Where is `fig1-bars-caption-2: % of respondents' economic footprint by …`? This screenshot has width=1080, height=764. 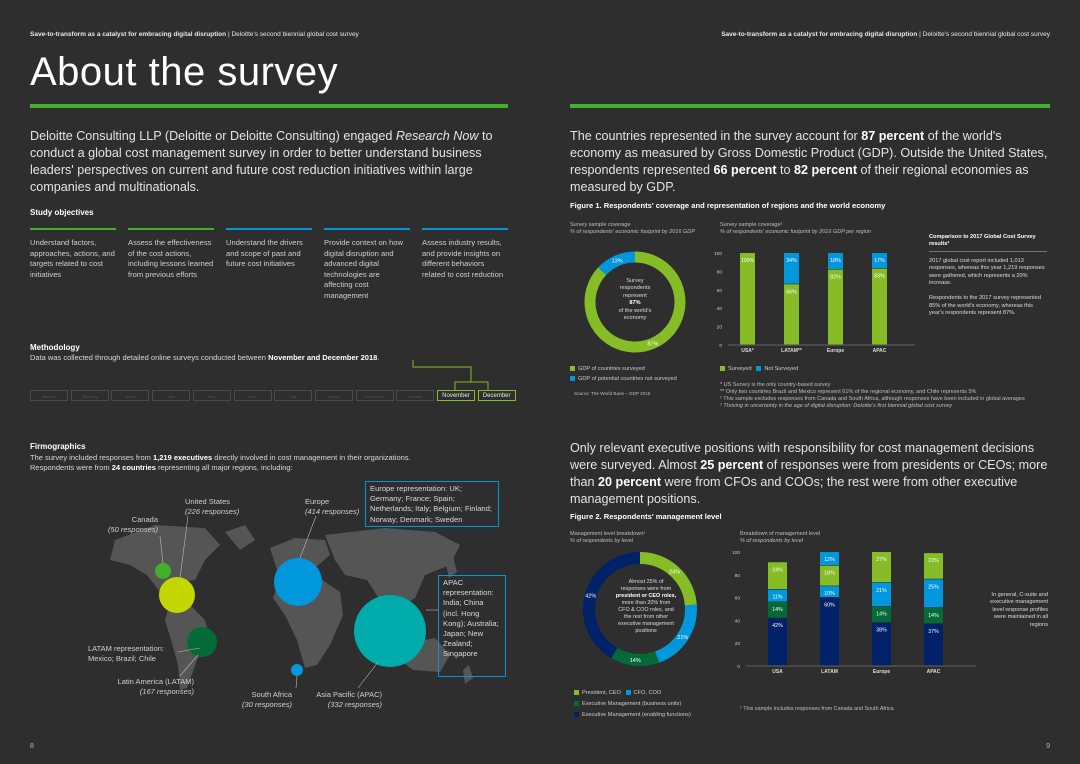
fig1-bars-caption-2: % of respondents' economic footprint by … is located at coordinates (795, 232).